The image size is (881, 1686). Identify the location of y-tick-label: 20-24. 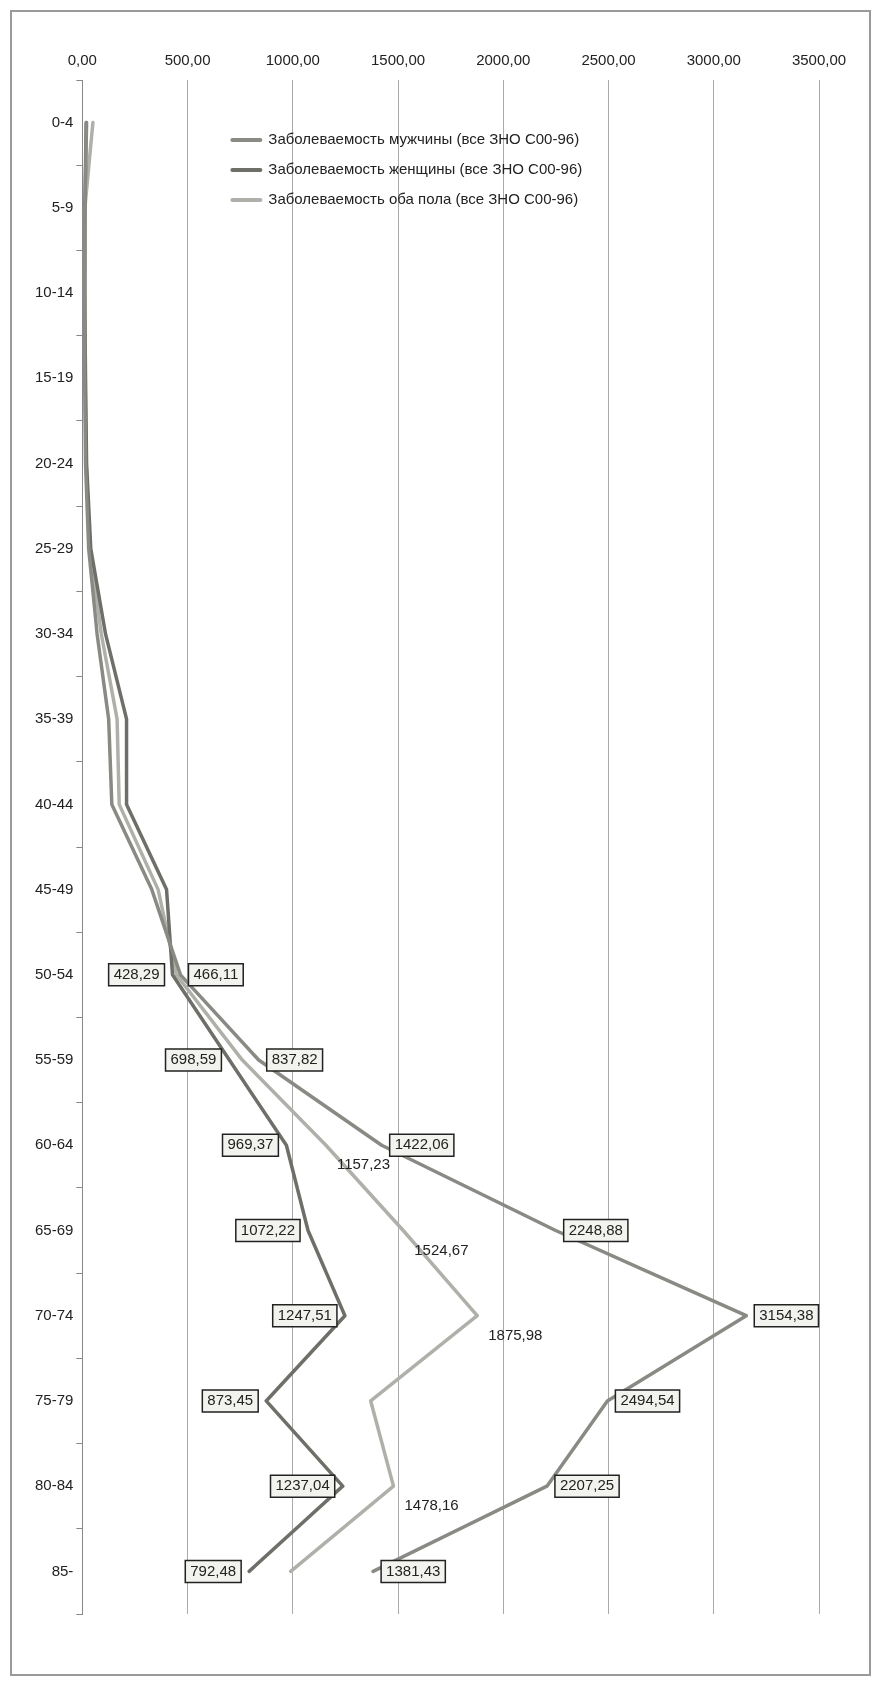
(54, 462).